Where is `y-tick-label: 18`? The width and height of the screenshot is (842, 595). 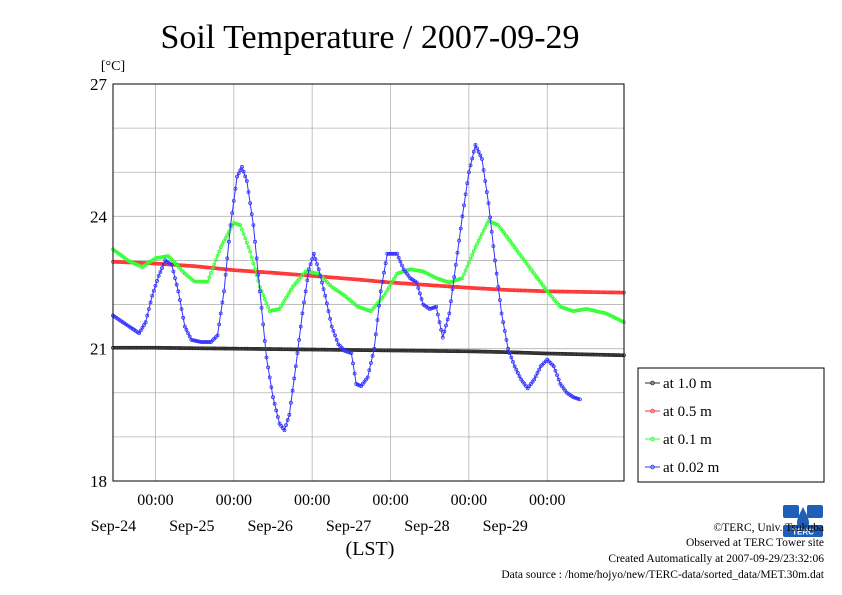
y-tick-label: 18 is located at coordinates (98, 481).